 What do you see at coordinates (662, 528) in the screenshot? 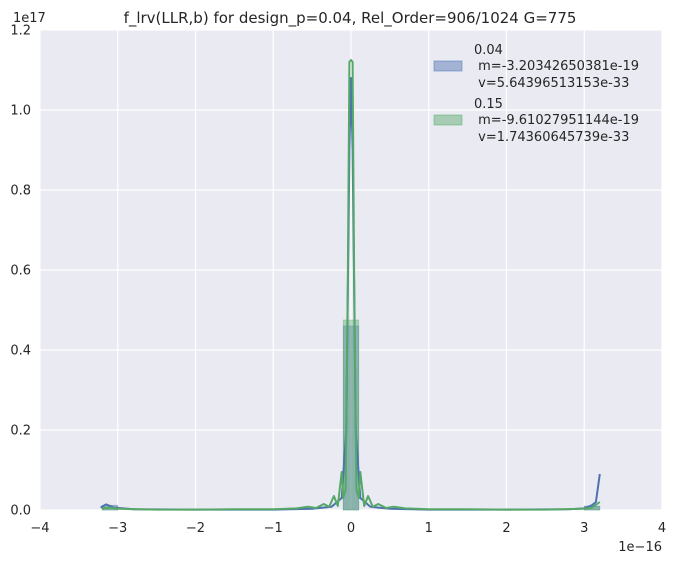
I see `x-tick-label: 4` at bounding box center [662, 528].